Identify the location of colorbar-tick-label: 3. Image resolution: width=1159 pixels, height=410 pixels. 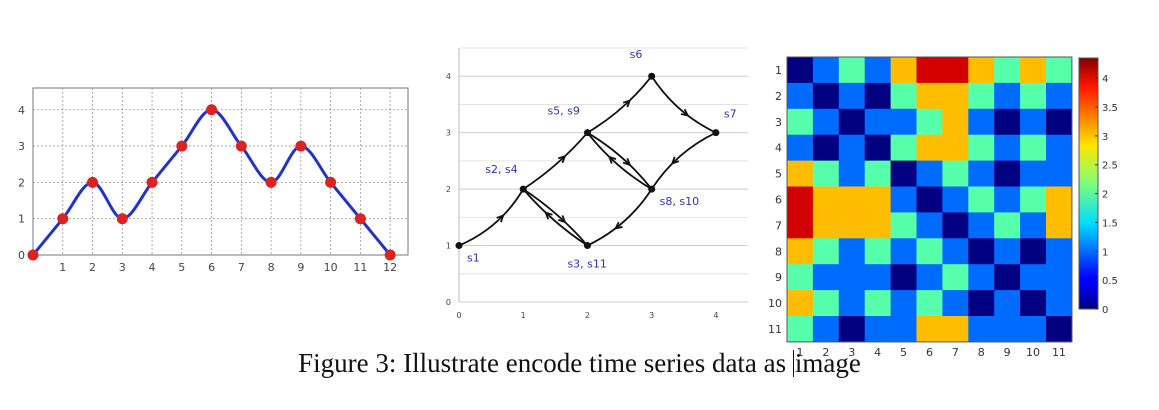
(1105, 137).